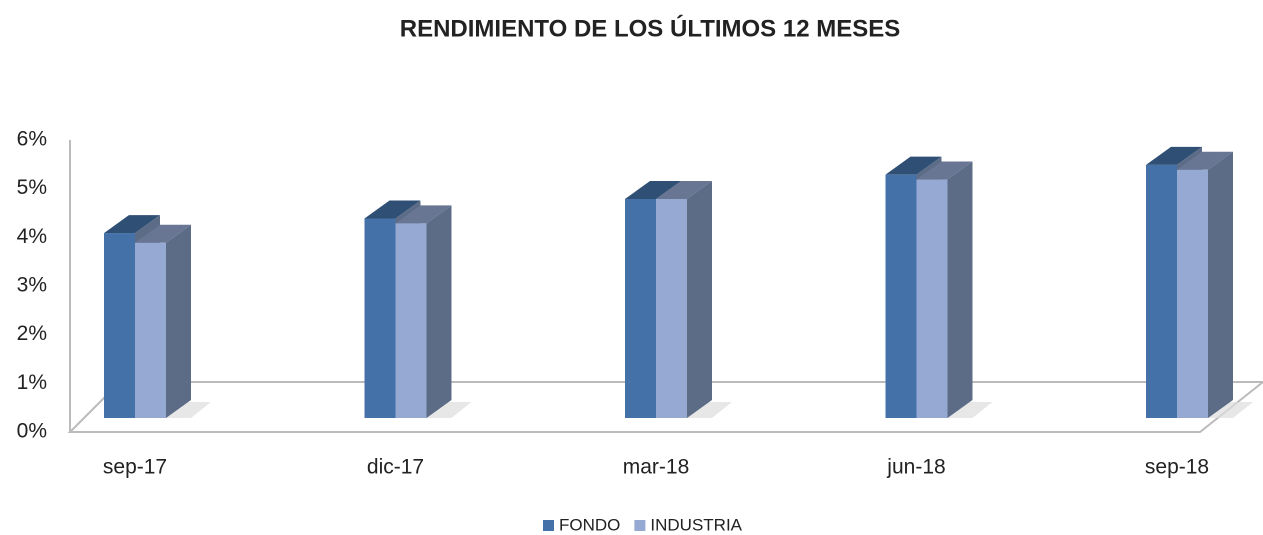 The width and height of the screenshot is (1263, 535). What do you see at coordinates (32, 431) in the screenshot?
I see `y-tick-label: 0%` at bounding box center [32, 431].